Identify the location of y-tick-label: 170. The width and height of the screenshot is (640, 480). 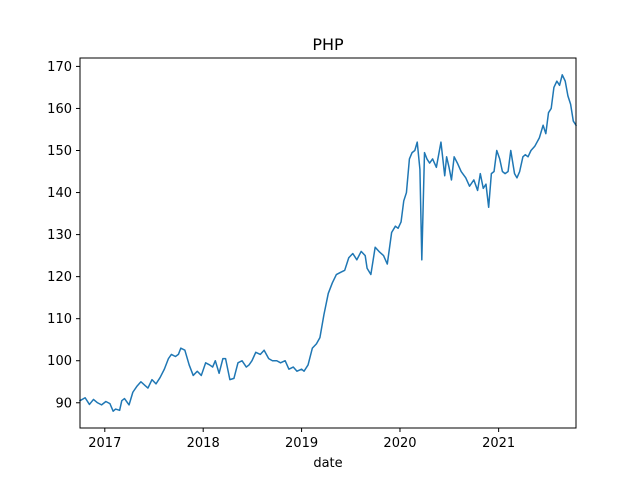
(59, 67).